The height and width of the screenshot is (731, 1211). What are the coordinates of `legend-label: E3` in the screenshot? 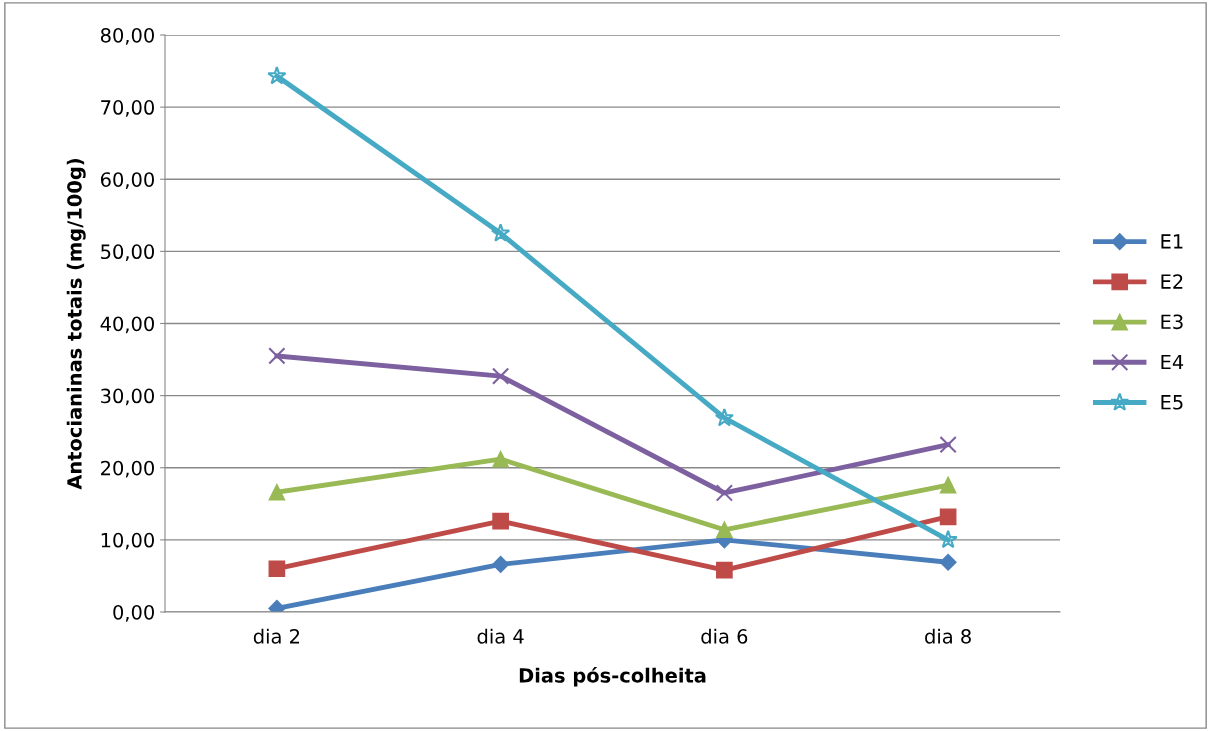 It's located at (1172, 322).